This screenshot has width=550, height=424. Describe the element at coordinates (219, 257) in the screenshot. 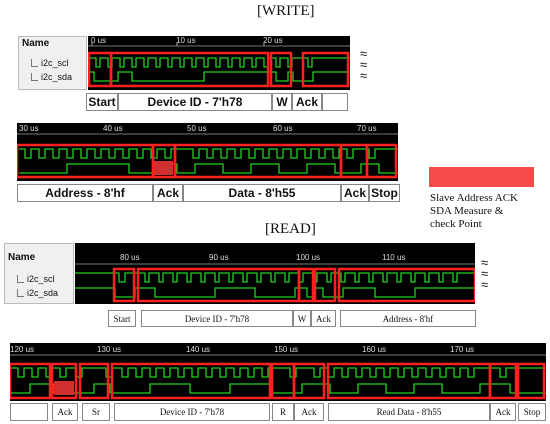

I see `tick-label: 90 us` at that location.